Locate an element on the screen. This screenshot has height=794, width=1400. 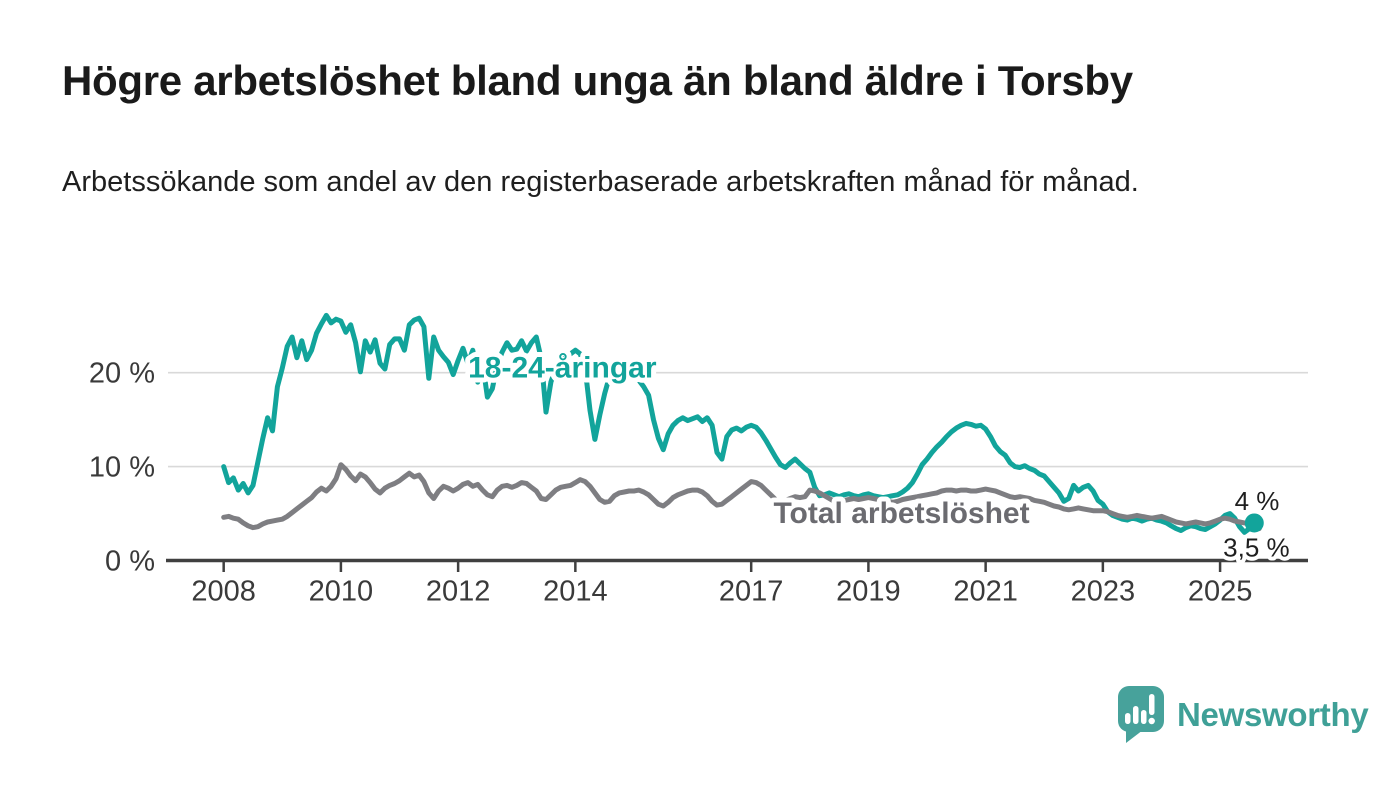
x-axis-tick-label: 2021 is located at coordinates (985, 592).